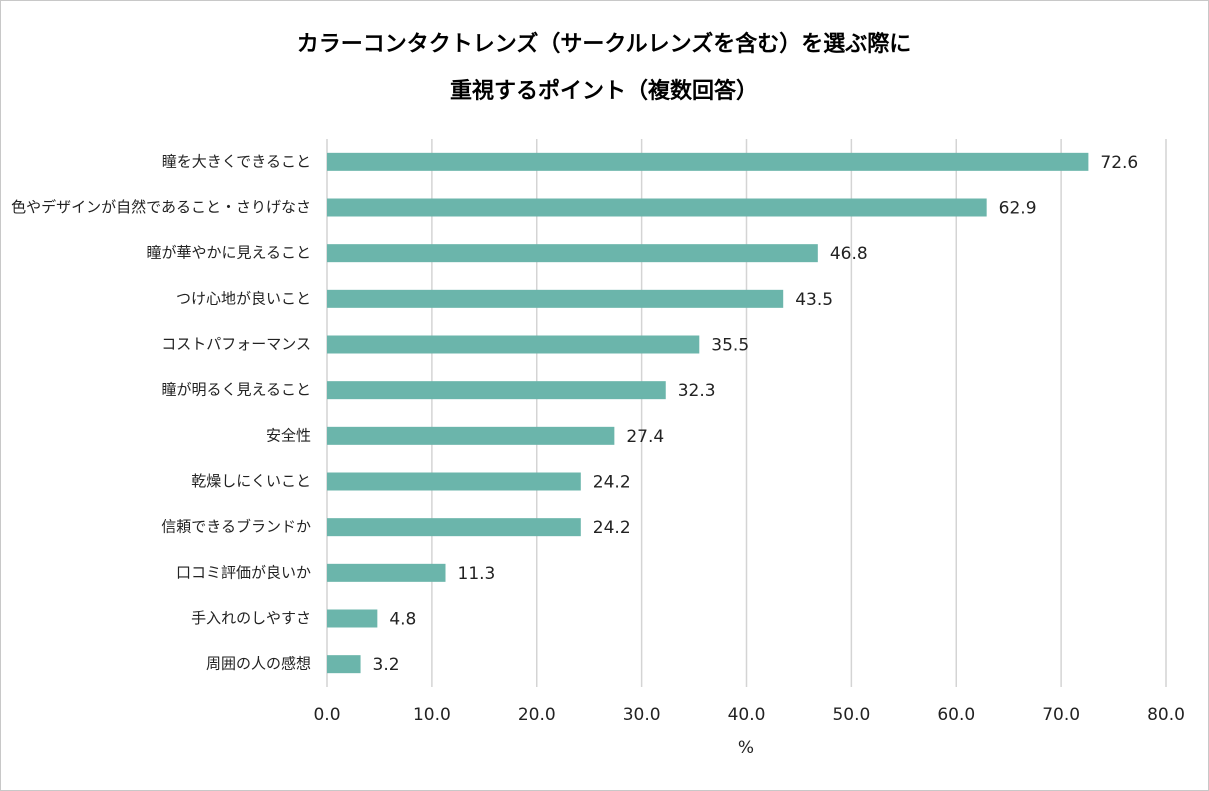 This screenshot has height=791, width=1209. Describe the element at coordinates (814, 300) in the screenshot. I see `data-label: 43.5` at that location.